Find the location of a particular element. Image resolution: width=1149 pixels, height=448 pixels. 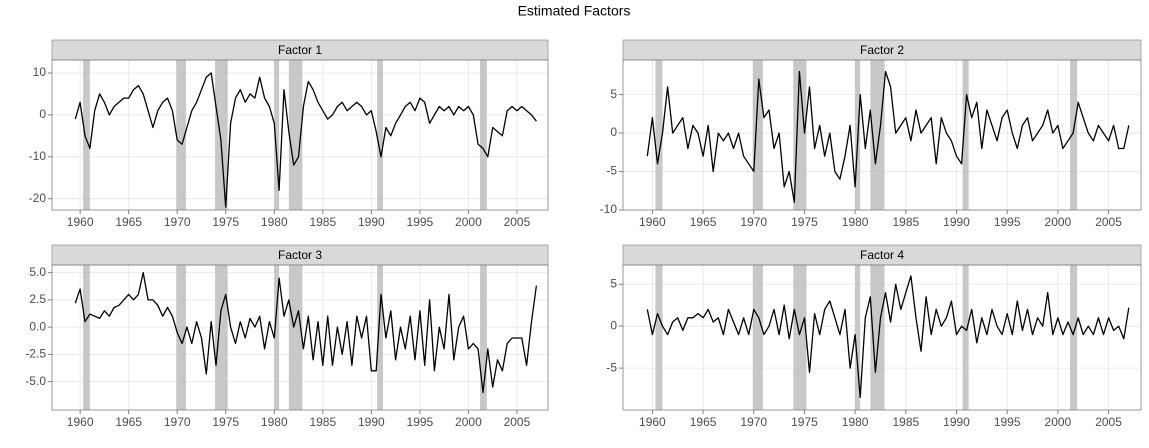

strip-label: Factor 1 is located at coordinates (300, 50).